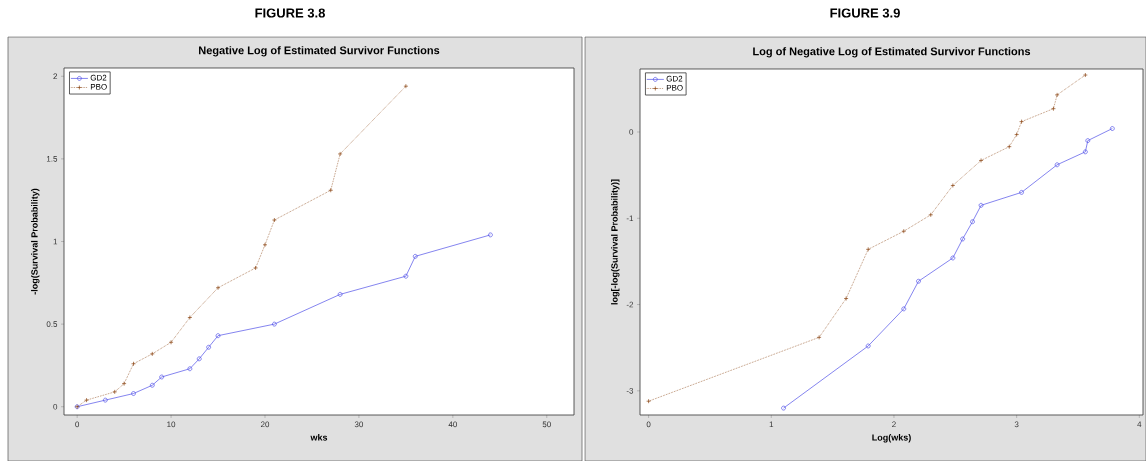  Describe the element at coordinates (55, 241) in the screenshot. I see `y-tick-label: 1` at that location.